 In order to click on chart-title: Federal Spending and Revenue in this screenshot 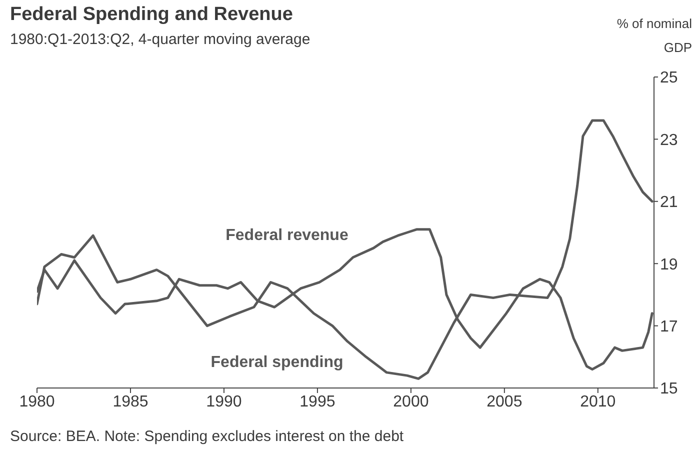, I will do `click(151, 15)`.